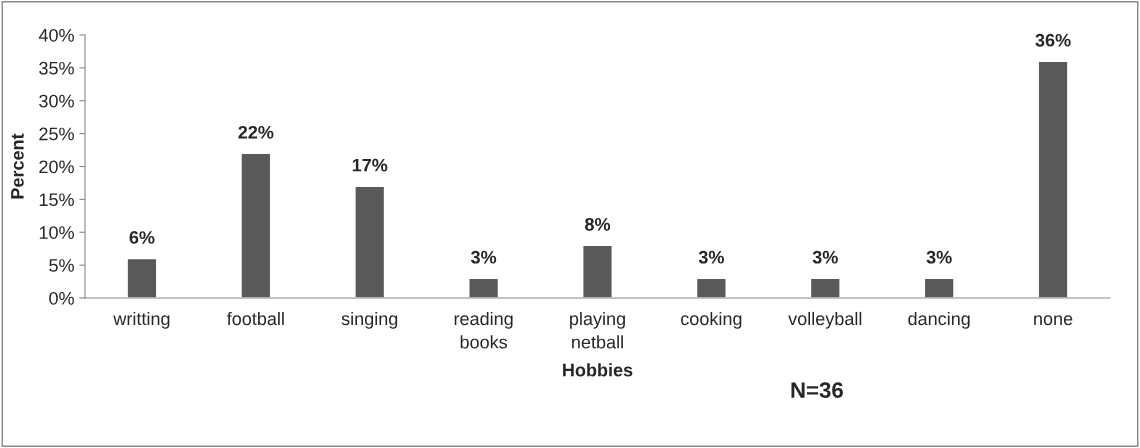 Image resolution: width=1140 pixels, height=448 pixels. What do you see at coordinates (370, 165) in the screenshot?
I see `data-label: 17%` at bounding box center [370, 165].